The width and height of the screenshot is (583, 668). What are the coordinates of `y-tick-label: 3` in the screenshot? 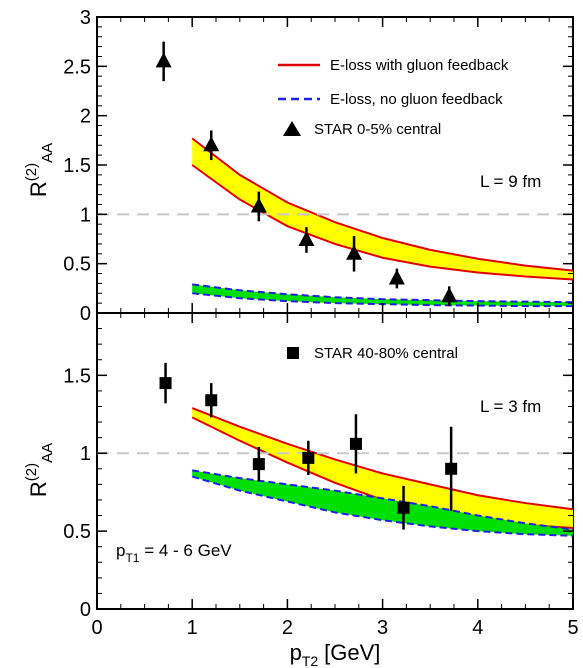 It's located at (85, 18).